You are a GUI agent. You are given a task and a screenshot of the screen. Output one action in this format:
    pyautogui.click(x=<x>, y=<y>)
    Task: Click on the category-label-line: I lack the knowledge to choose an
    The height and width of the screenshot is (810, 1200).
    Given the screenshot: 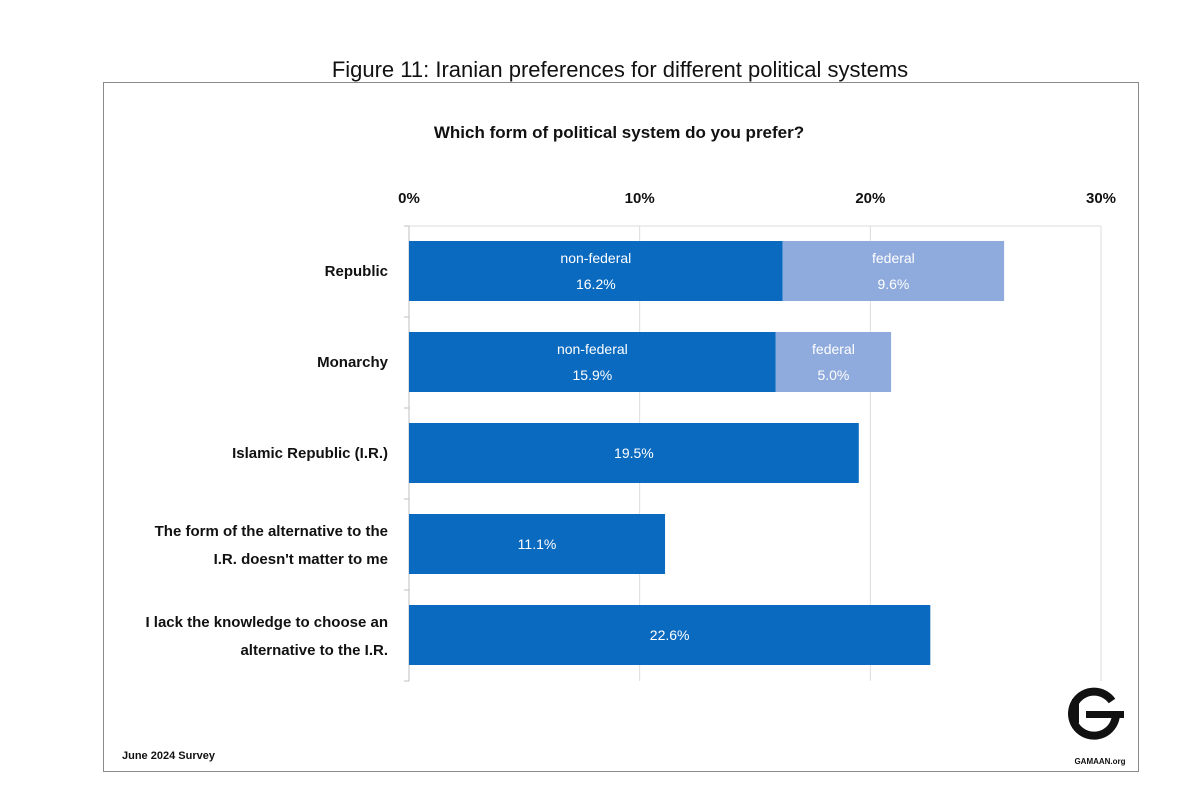 What is the action you would take?
    pyautogui.click(x=266, y=622)
    